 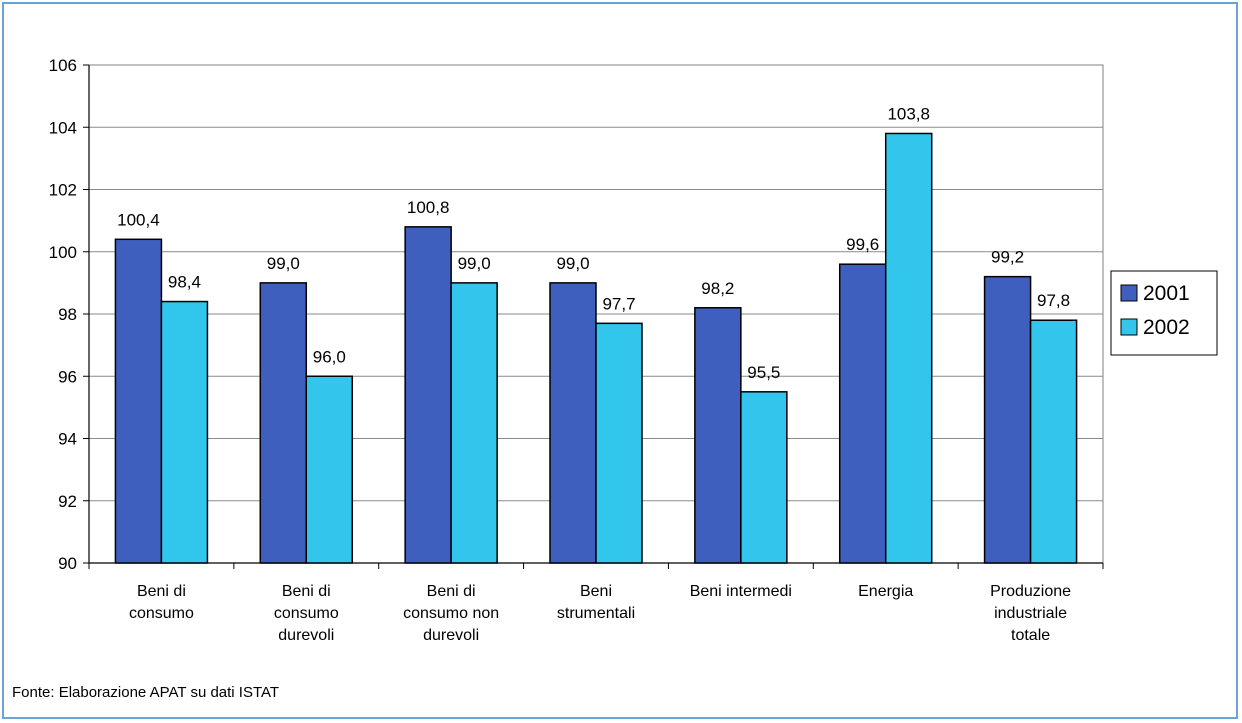 What do you see at coordinates (67, 376) in the screenshot?
I see `y-tick-label: 96` at bounding box center [67, 376].